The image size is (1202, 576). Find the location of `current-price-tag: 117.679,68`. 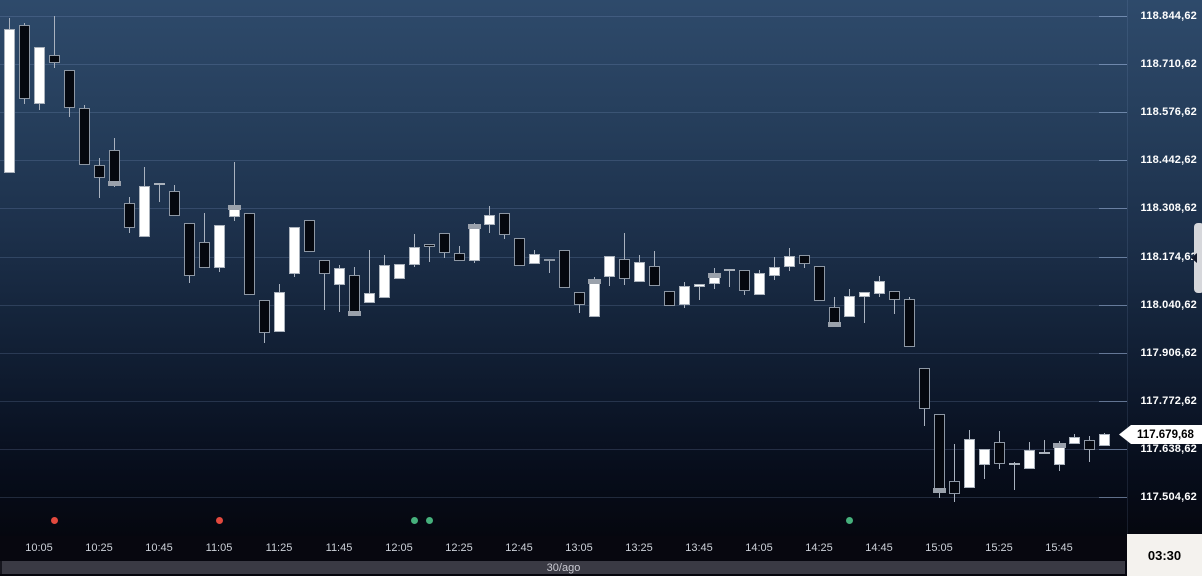

current-price-tag: 117.679,68 is located at coordinates (1160, 434).